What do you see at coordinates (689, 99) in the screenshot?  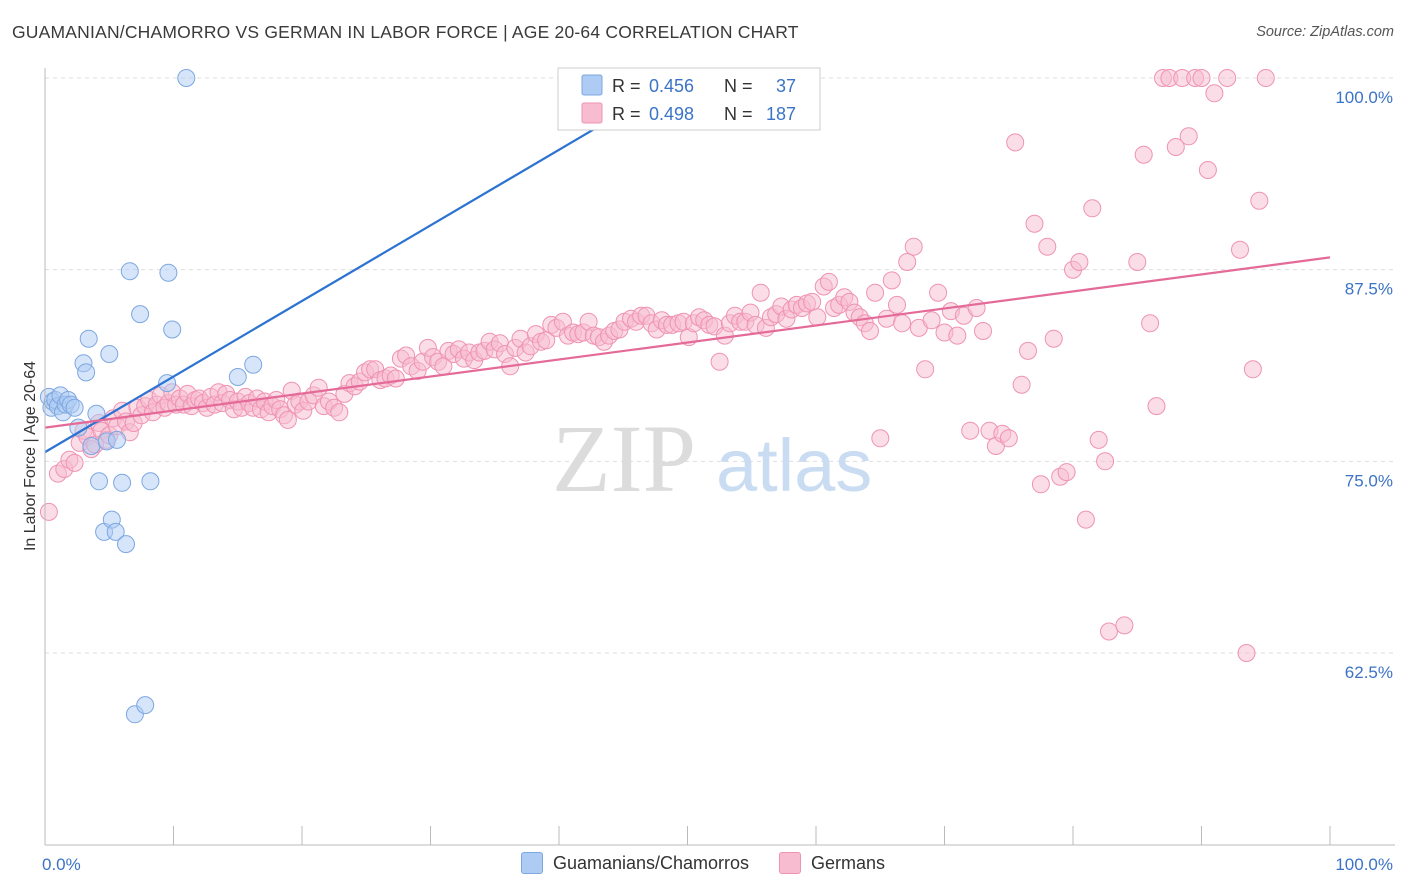 I see `stats-legend: R = 0.456 N = 37 R = 0.498 N = 187` at bounding box center [689, 99].